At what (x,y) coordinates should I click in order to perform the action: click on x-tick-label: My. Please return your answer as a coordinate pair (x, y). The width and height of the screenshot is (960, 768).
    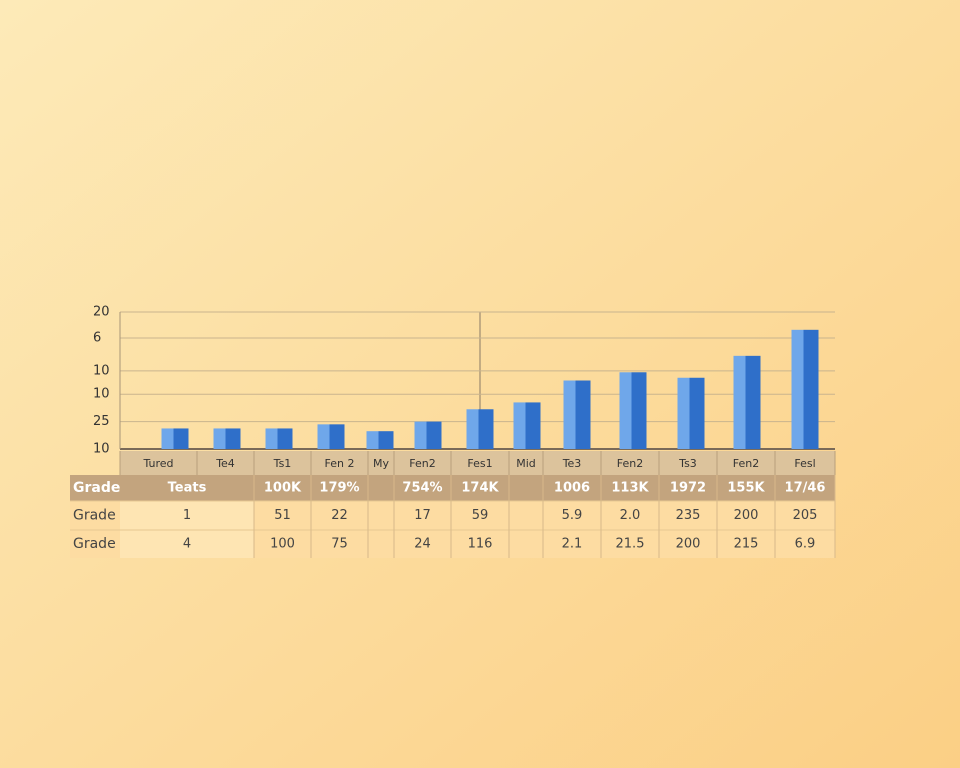
    Looking at the image, I should click on (381, 463).